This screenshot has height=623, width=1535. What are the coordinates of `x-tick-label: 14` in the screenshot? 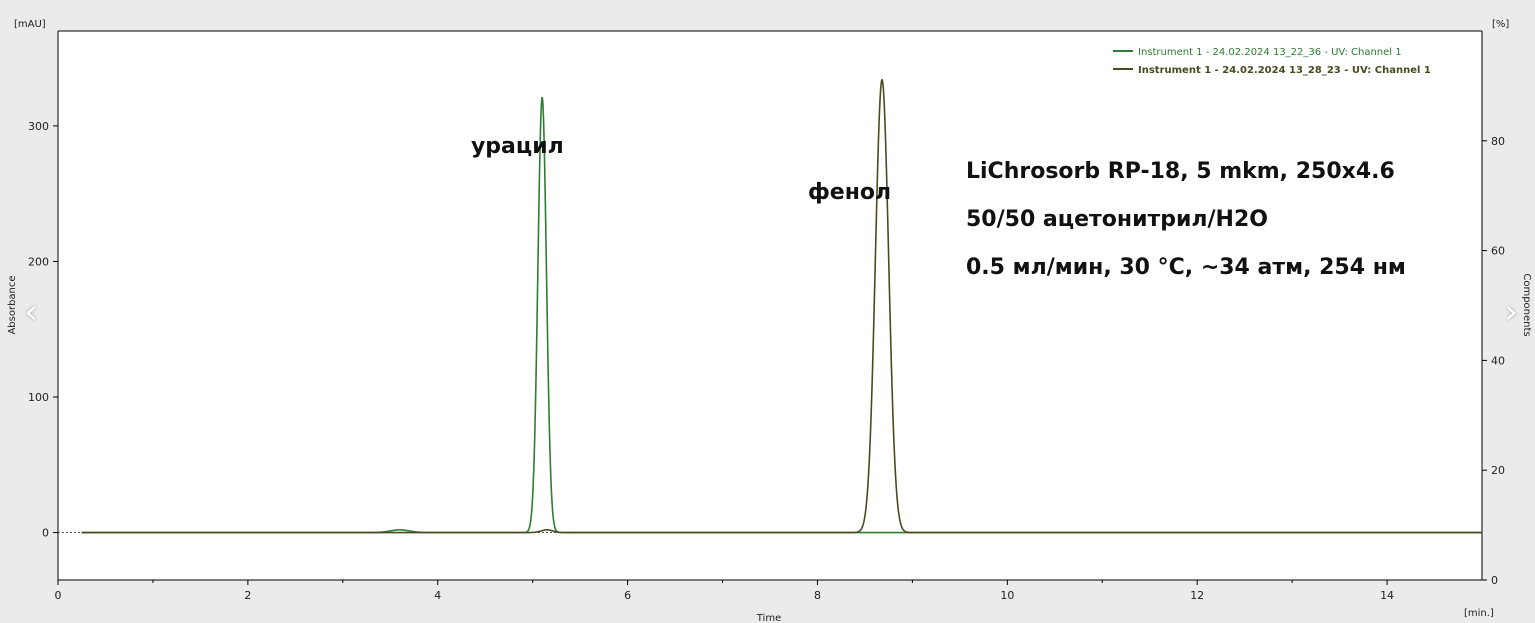 It's located at (1387, 595).